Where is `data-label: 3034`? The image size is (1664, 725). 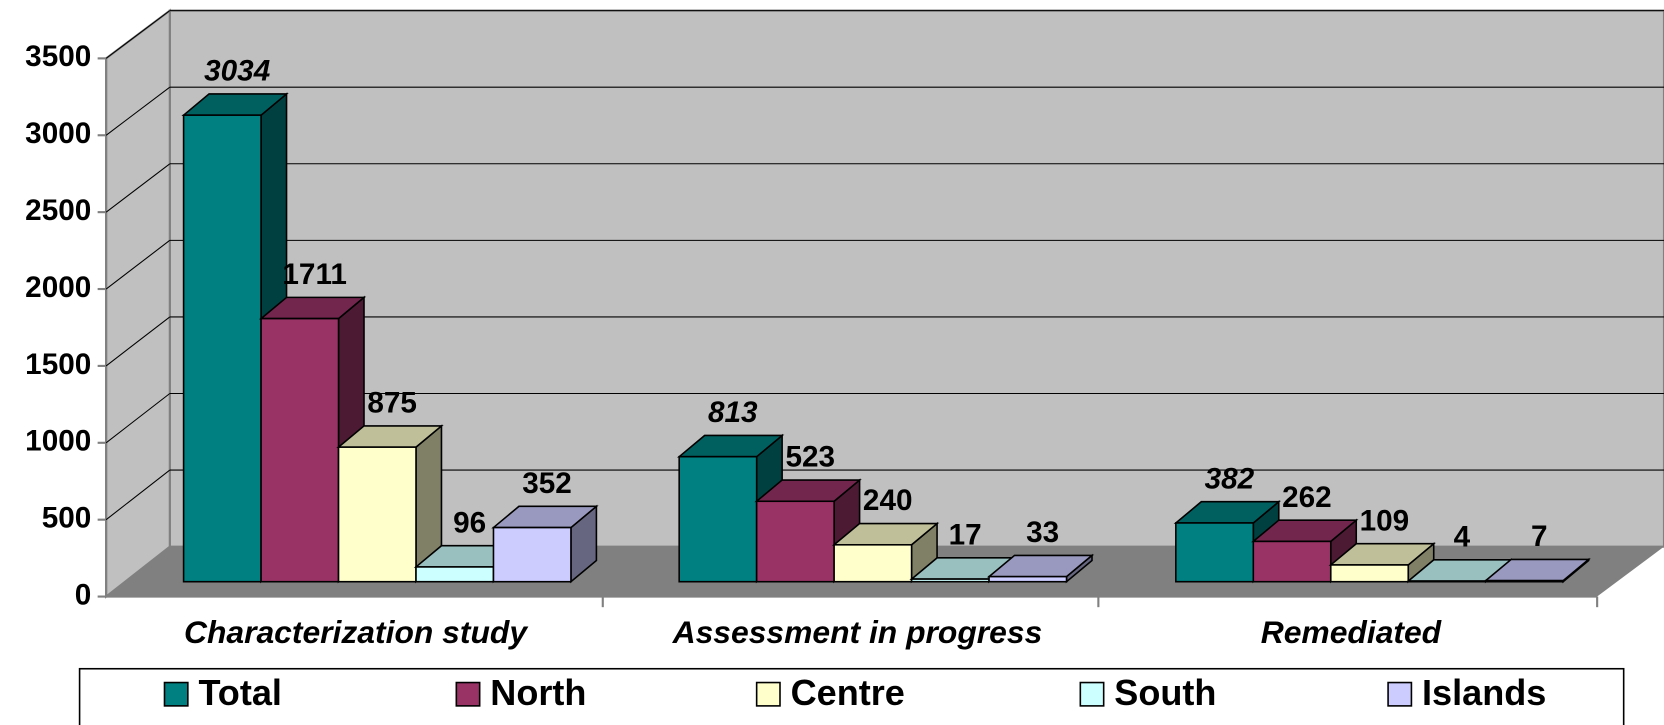 data-label: 3034 is located at coordinates (237, 71).